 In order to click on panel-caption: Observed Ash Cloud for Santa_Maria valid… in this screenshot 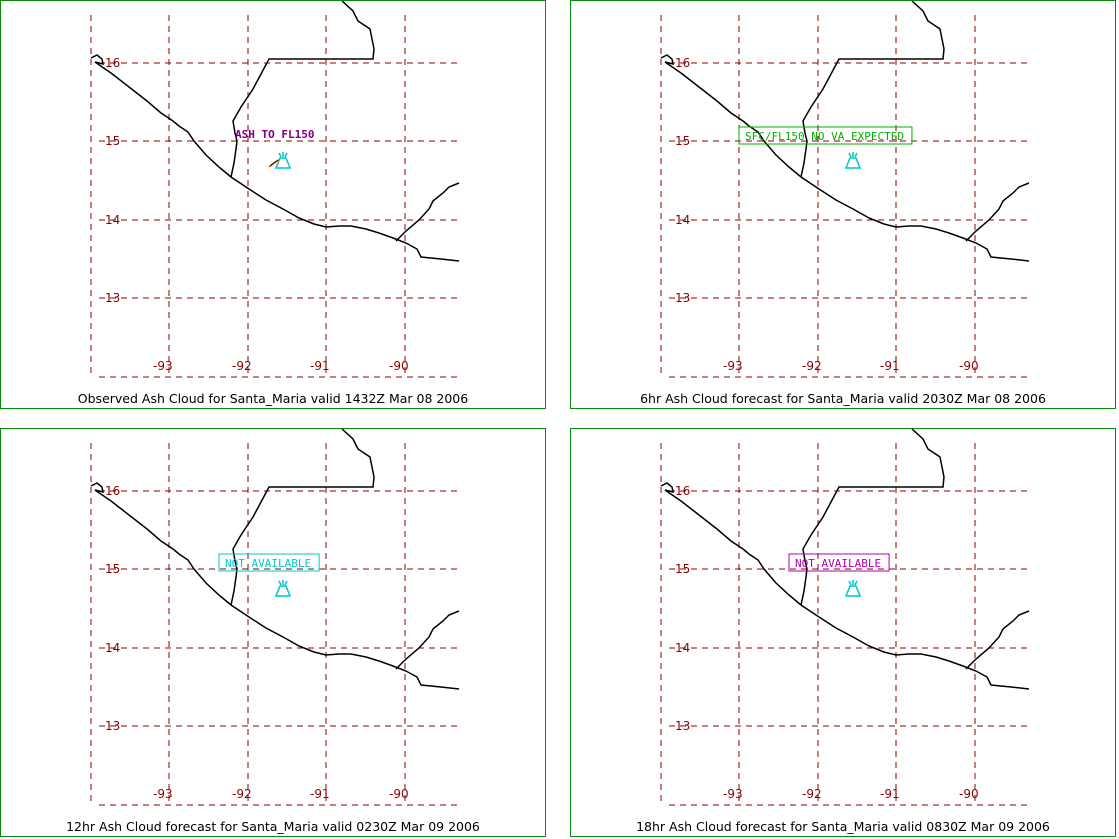, I will do `click(273, 398)`.